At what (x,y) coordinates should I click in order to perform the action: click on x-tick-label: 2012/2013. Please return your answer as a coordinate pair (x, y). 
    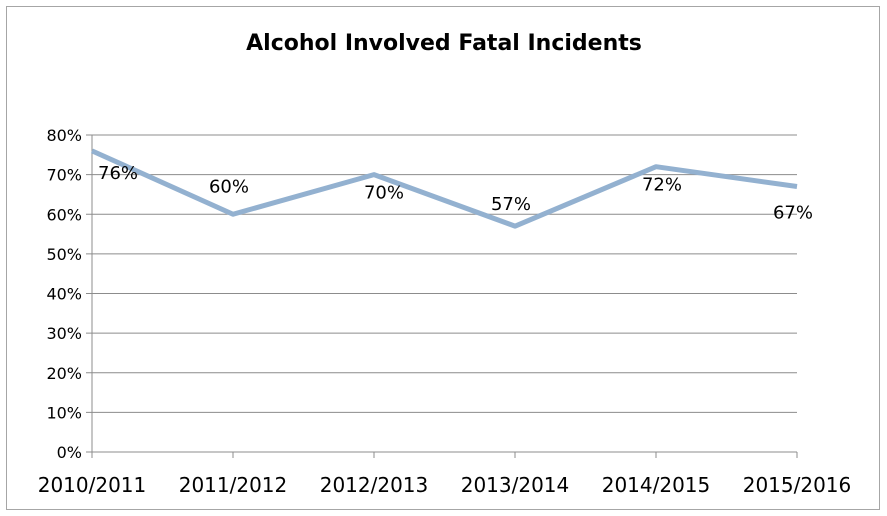
    Looking at the image, I should click on (374, 485).